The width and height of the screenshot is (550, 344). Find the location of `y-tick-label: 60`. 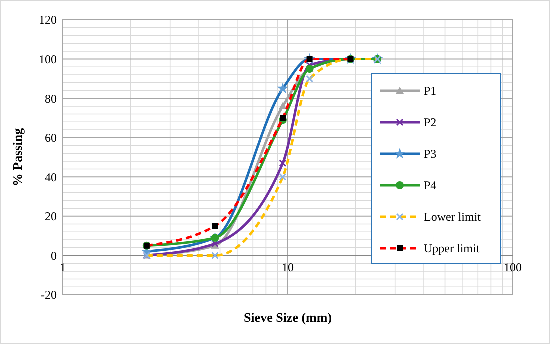

y-tick-label: 60 is located at coordinates (51, 138).